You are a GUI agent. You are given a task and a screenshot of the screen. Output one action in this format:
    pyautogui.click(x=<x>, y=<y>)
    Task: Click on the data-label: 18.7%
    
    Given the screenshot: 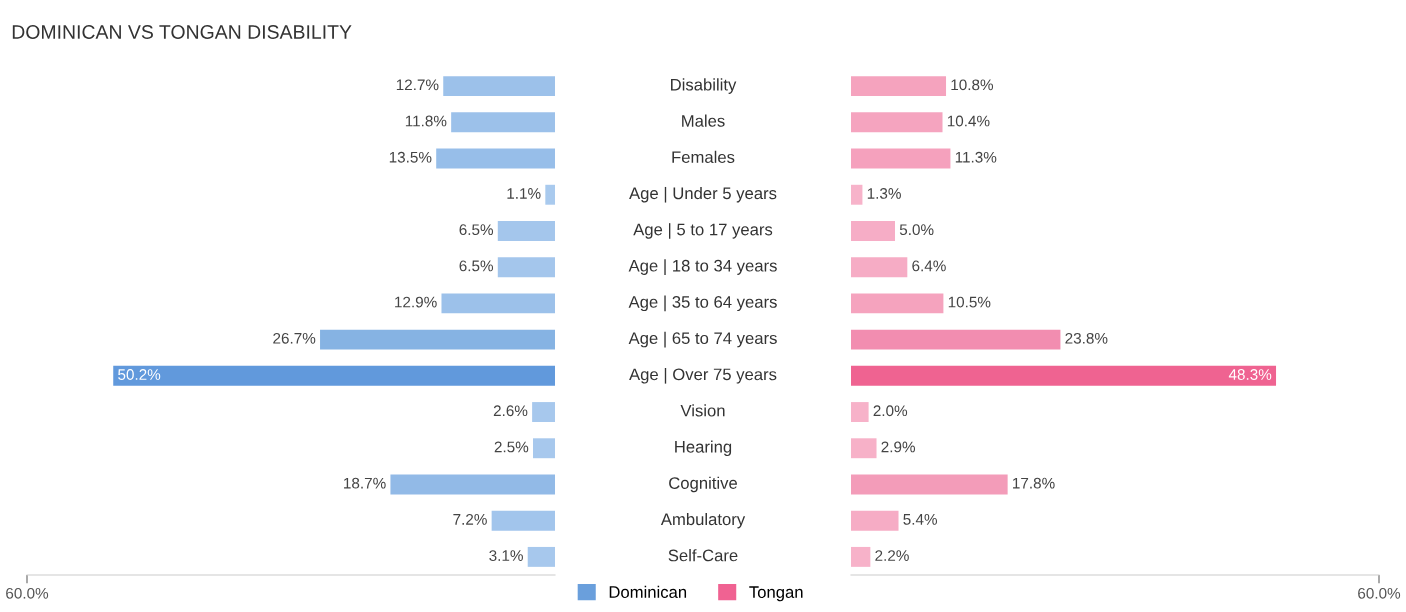 What is the action you would take?
    pyautogui.click(x=365, y=483)
    